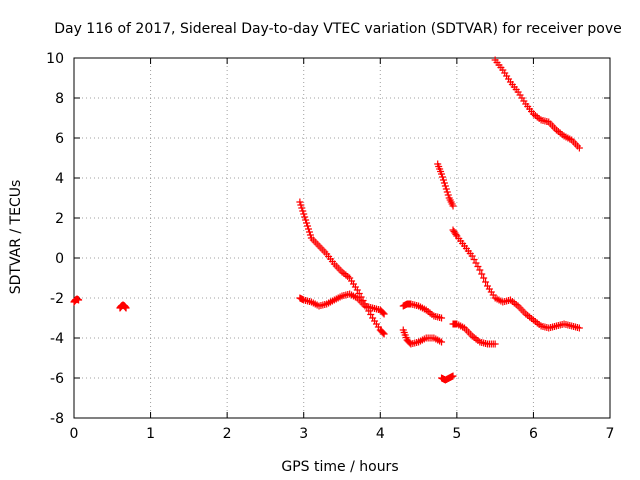  What do you see at coordinates (380, 434) in the screenshot?
I see `x-tick-label: 4` at bounding box center [380, 434].